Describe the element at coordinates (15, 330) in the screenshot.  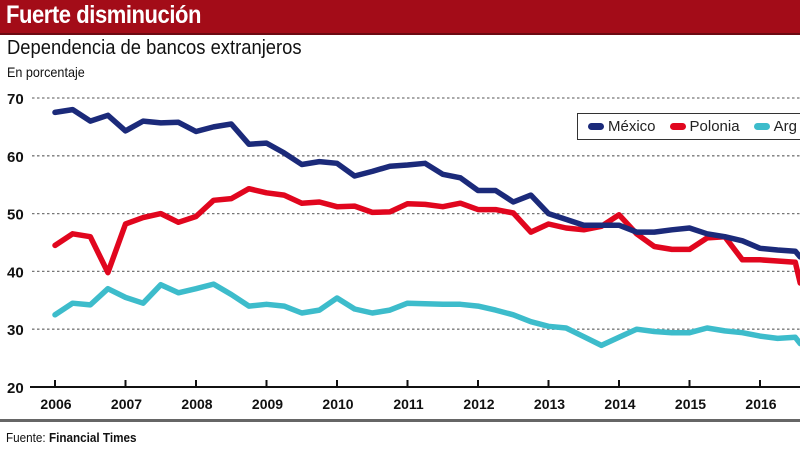
I see `y-tick-label: 30` at that location.